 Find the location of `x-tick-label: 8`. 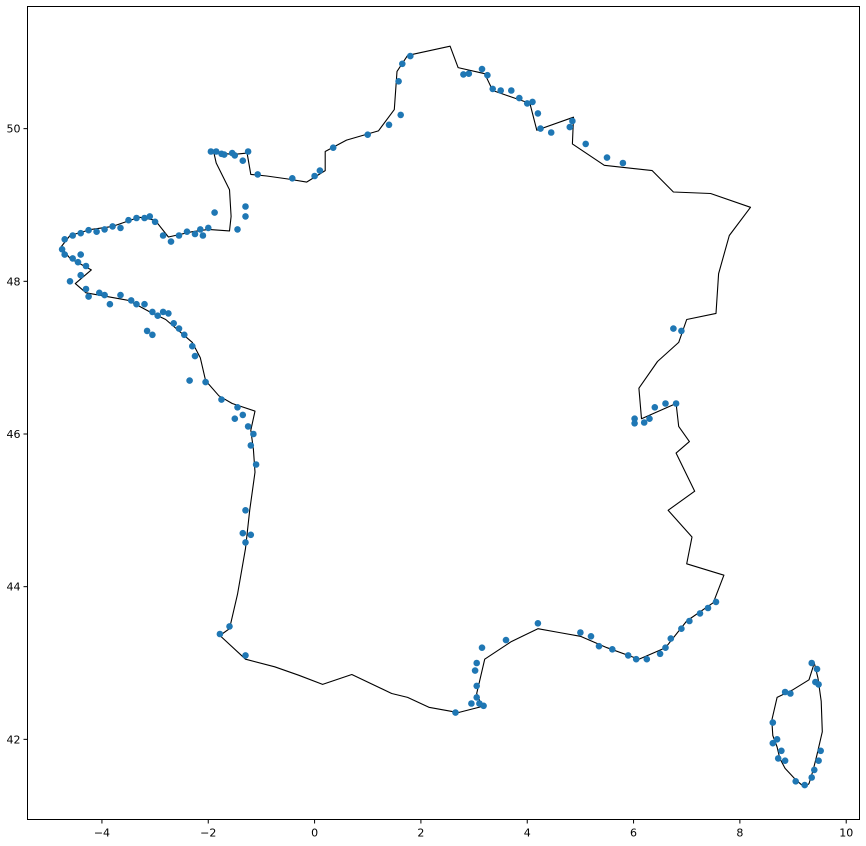

x-tick-label: 8 is located at coordinates (739, 833).